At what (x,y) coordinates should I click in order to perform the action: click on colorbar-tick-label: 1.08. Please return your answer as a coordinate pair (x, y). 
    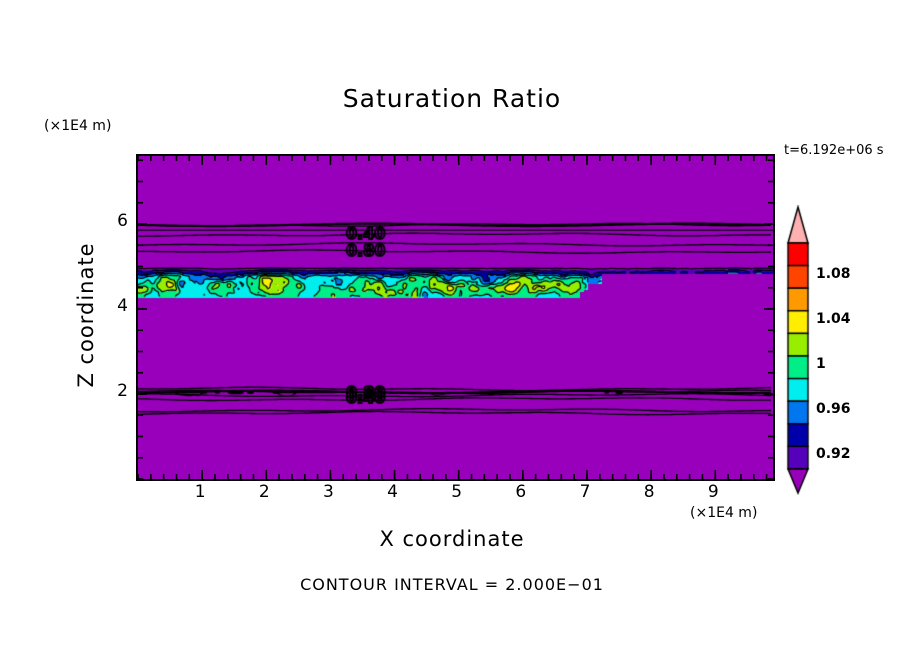
    Looking at the image, I should click on (833, 273).